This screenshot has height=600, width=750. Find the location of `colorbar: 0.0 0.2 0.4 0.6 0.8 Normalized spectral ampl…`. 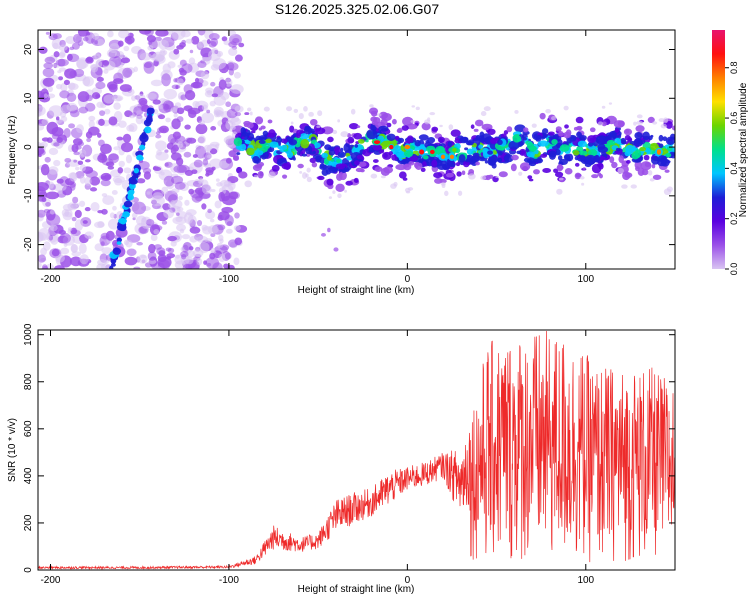

colorbar: 0.0 0.2 0.4 0.6 0.8 Normalized spectral ampl… is located at coordinates (730, 152).